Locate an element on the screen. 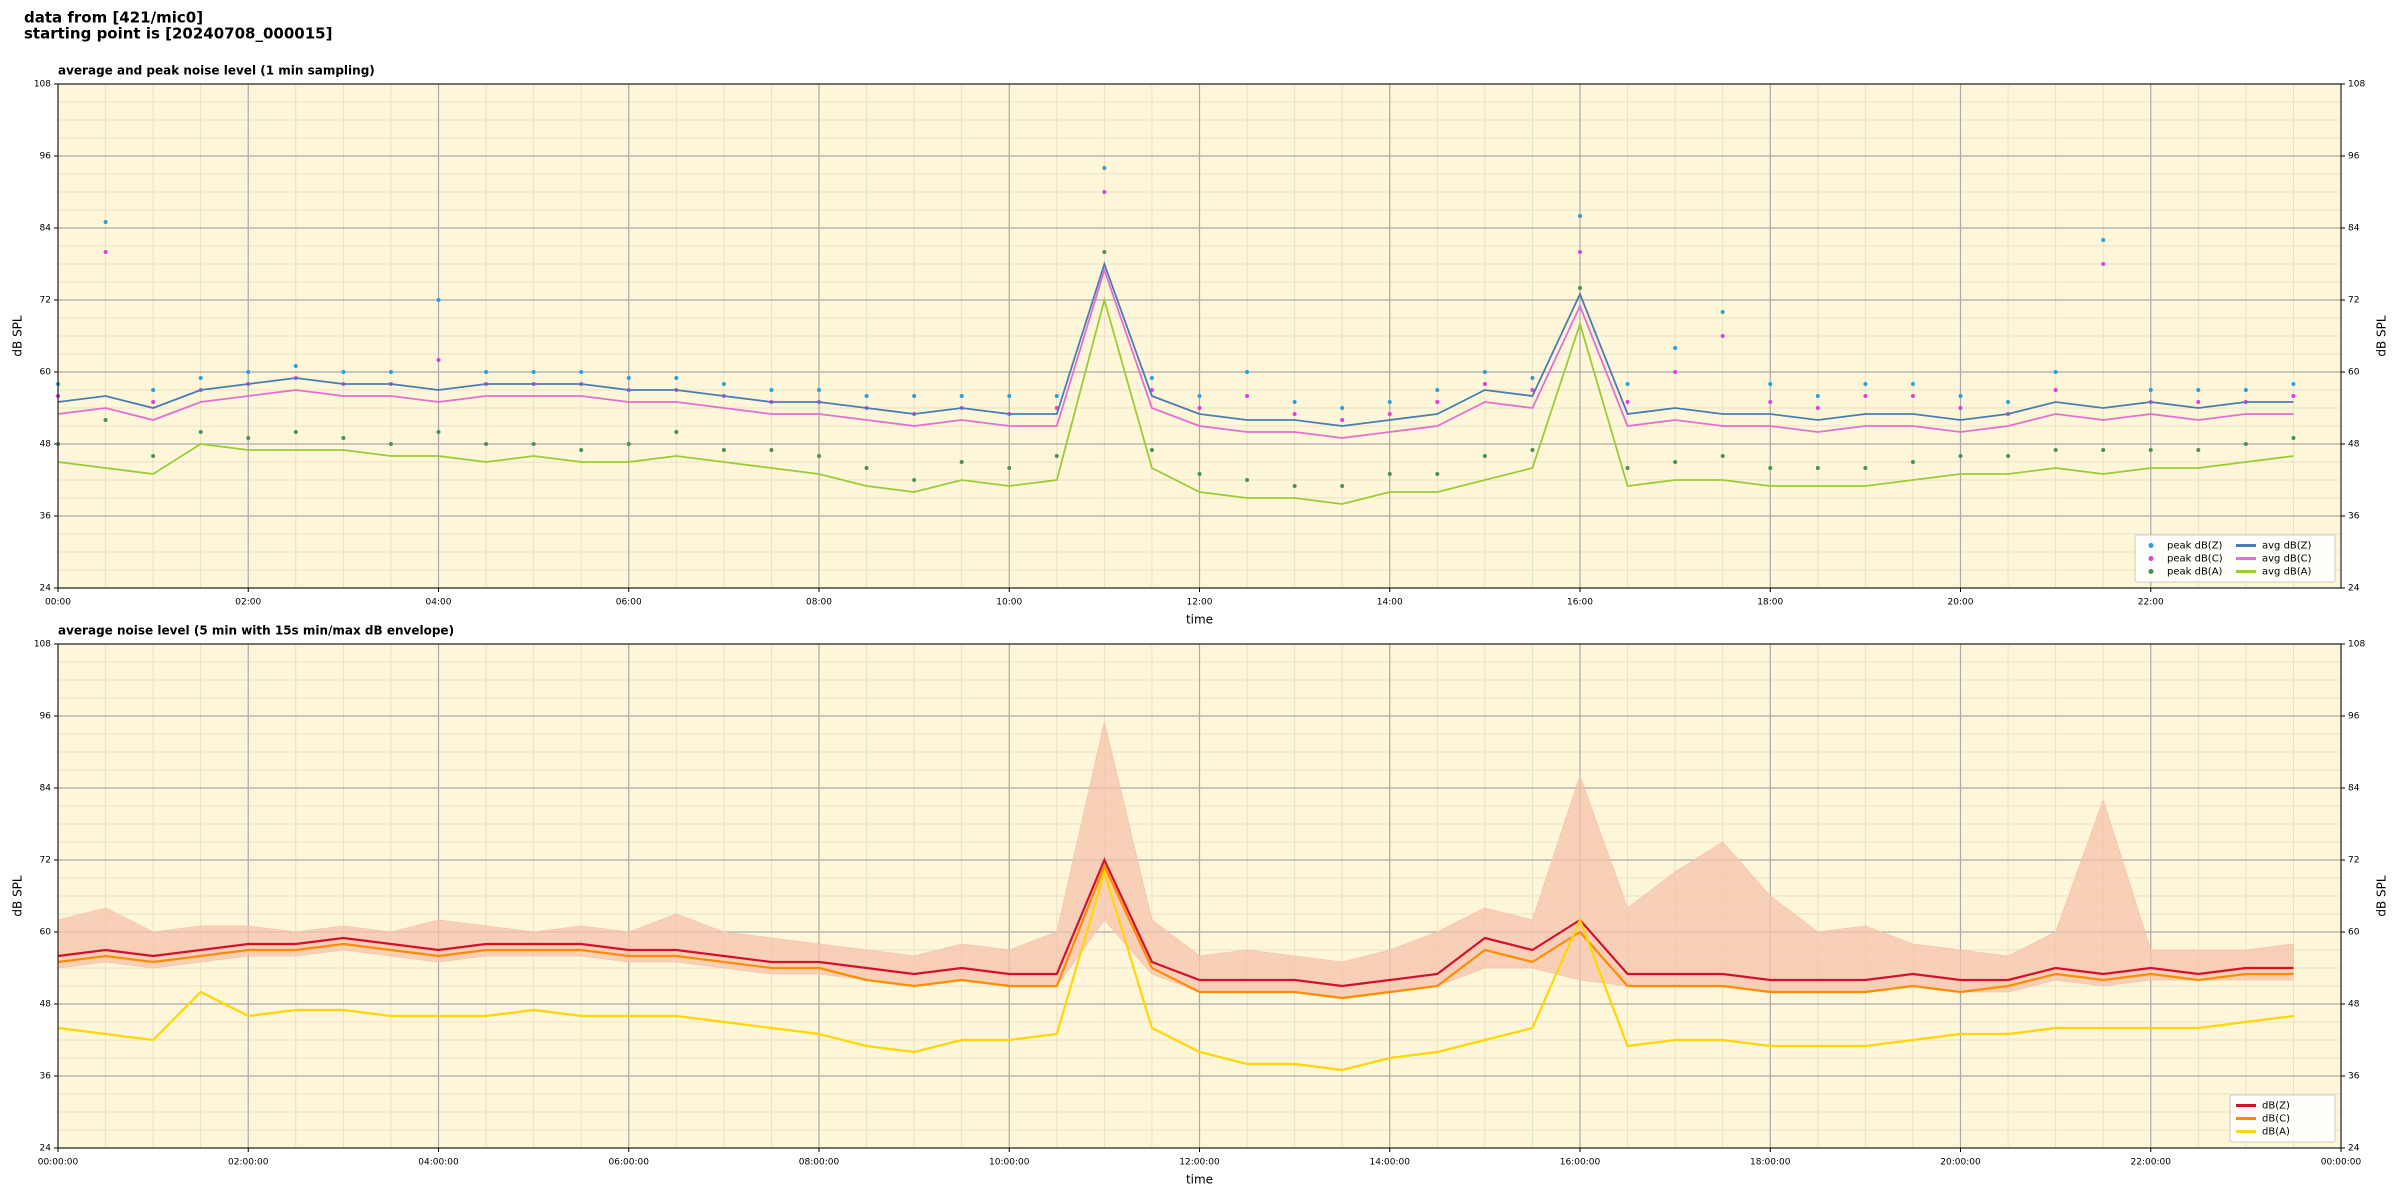 The image size is (2400, 1200). legend-label: avg dB(A) is located at coordinates (2287, 572).